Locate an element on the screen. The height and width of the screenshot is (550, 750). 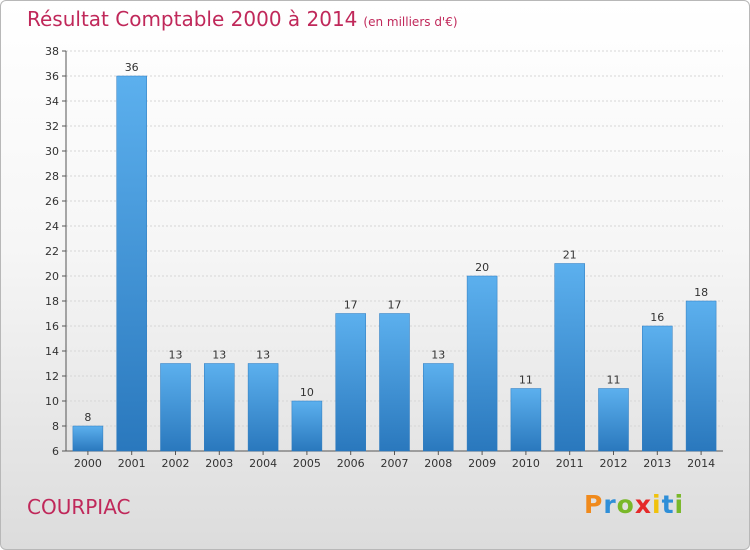
x-tick-label: 2014 is located at coordinates (701, 463).